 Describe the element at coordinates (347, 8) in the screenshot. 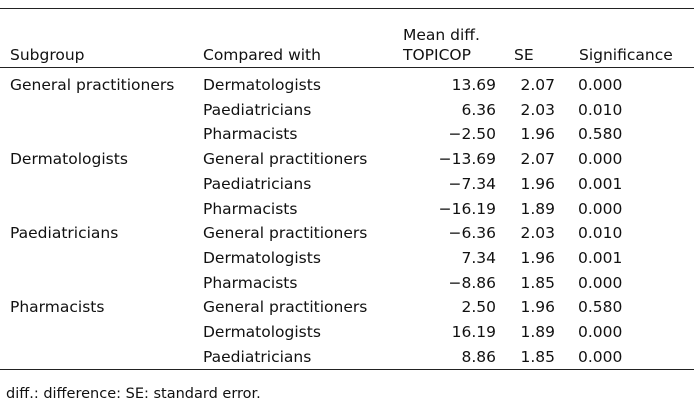

I see `table-top-rule` at that location.